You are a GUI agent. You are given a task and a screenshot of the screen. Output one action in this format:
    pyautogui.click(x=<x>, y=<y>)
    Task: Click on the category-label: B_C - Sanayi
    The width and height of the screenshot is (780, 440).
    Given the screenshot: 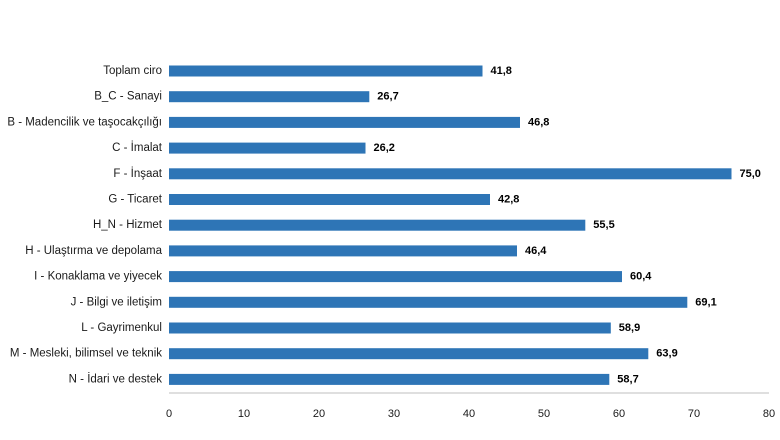 What is the action you would take?
    pyautogui.click(x=128, y=97)
    